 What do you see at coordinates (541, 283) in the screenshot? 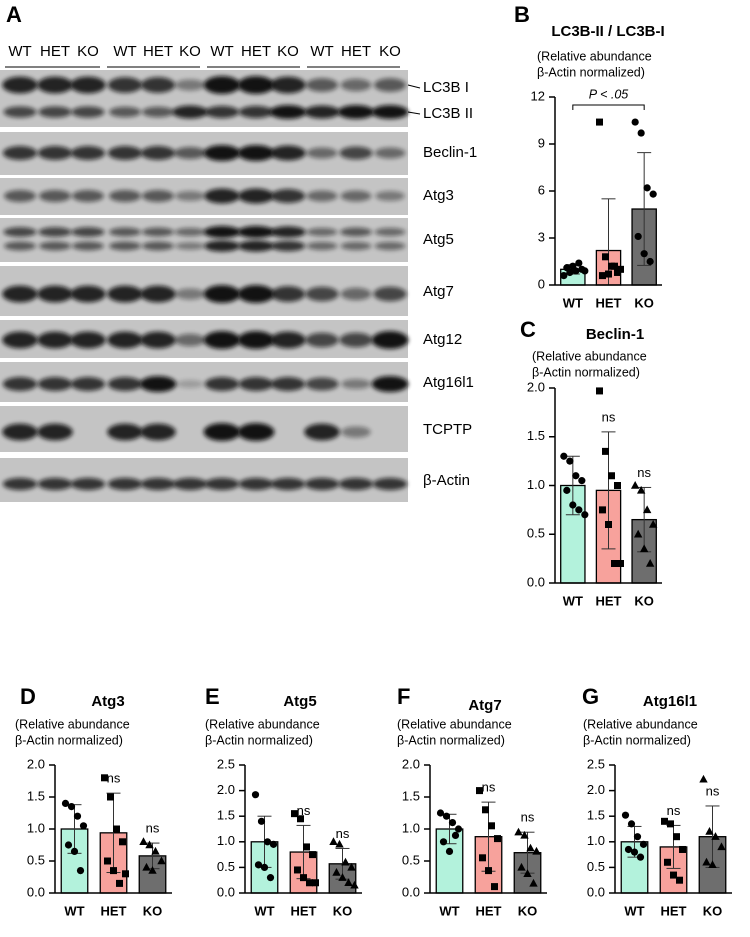
I see `y-tick-label: 0` at bounding box center [541, 283].